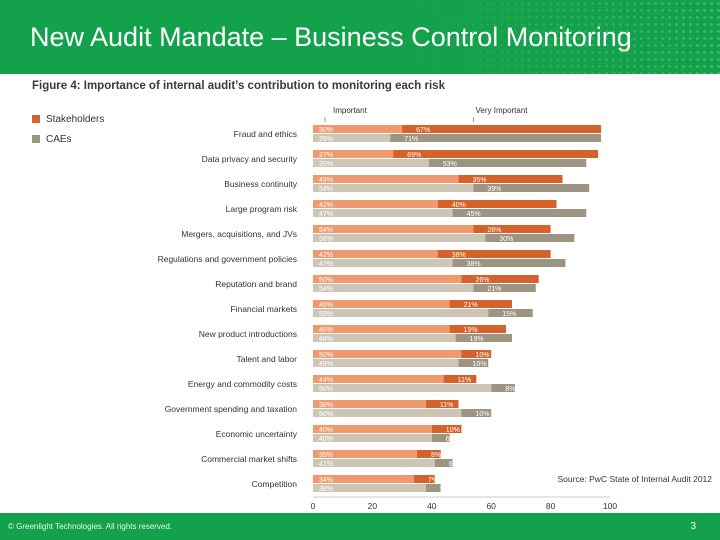 The height and width of the screenshot is (540, 720). I want to click on x-tick-label: 60, so click(491, 506).